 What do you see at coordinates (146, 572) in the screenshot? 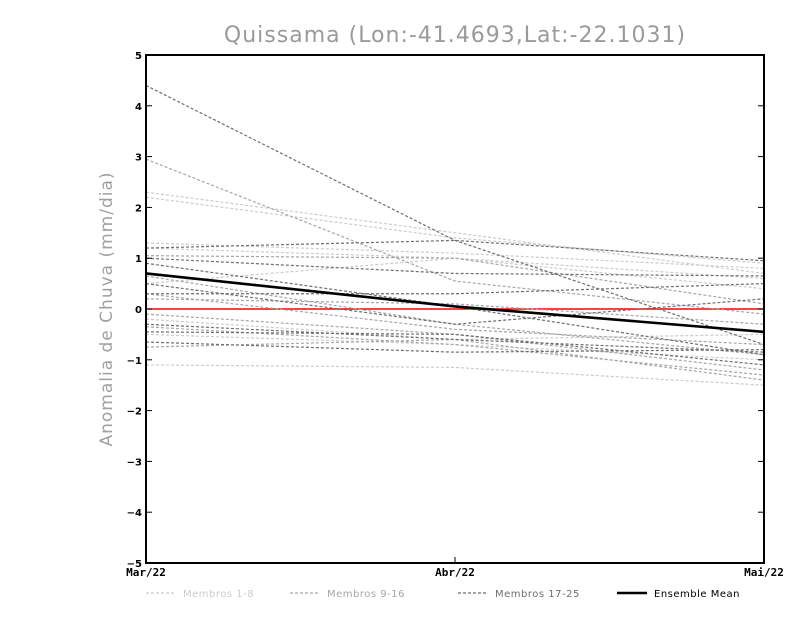
I see `x-tick-label: Mar/22` at bounding box center [146, 572].